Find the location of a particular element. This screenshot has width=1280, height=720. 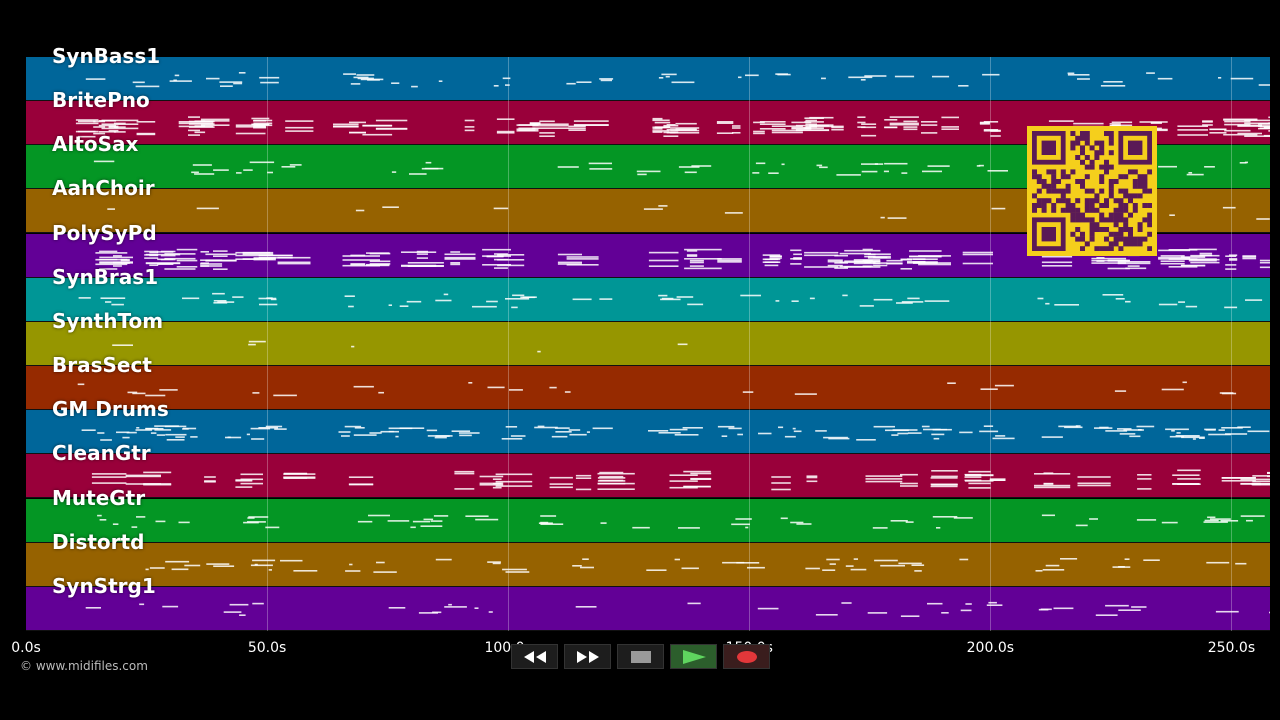

transport-controls is located at coordinates (640, 656).